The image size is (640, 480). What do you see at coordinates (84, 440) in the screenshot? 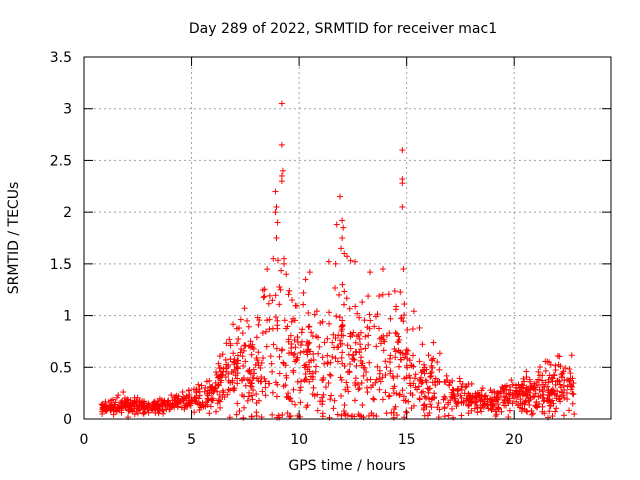
I see `x-tick-label: 0` at bounding box center [84, 440].